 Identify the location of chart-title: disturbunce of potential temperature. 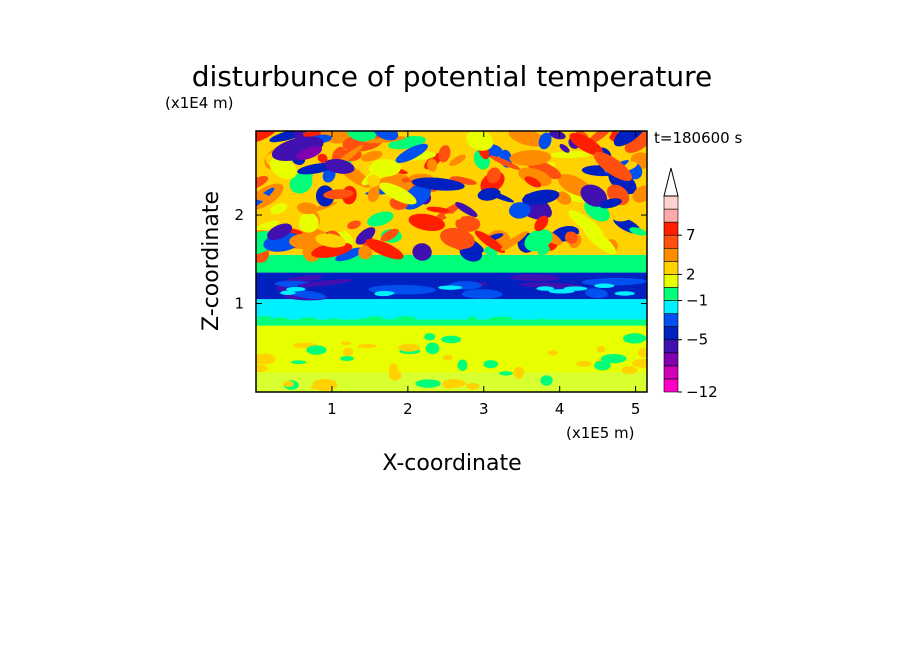
(452, 76).